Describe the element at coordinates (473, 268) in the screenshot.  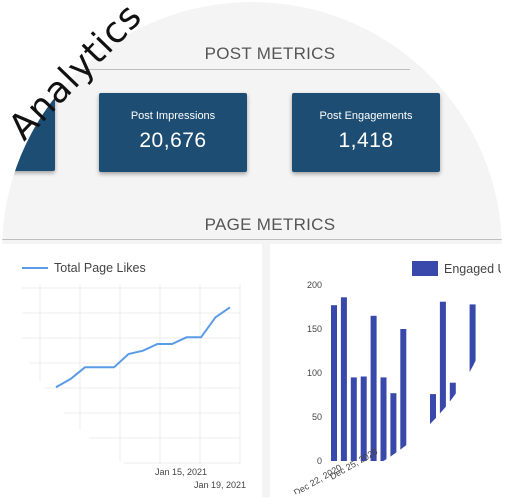
I see `bar-legend-label: Engaged U` at that location.